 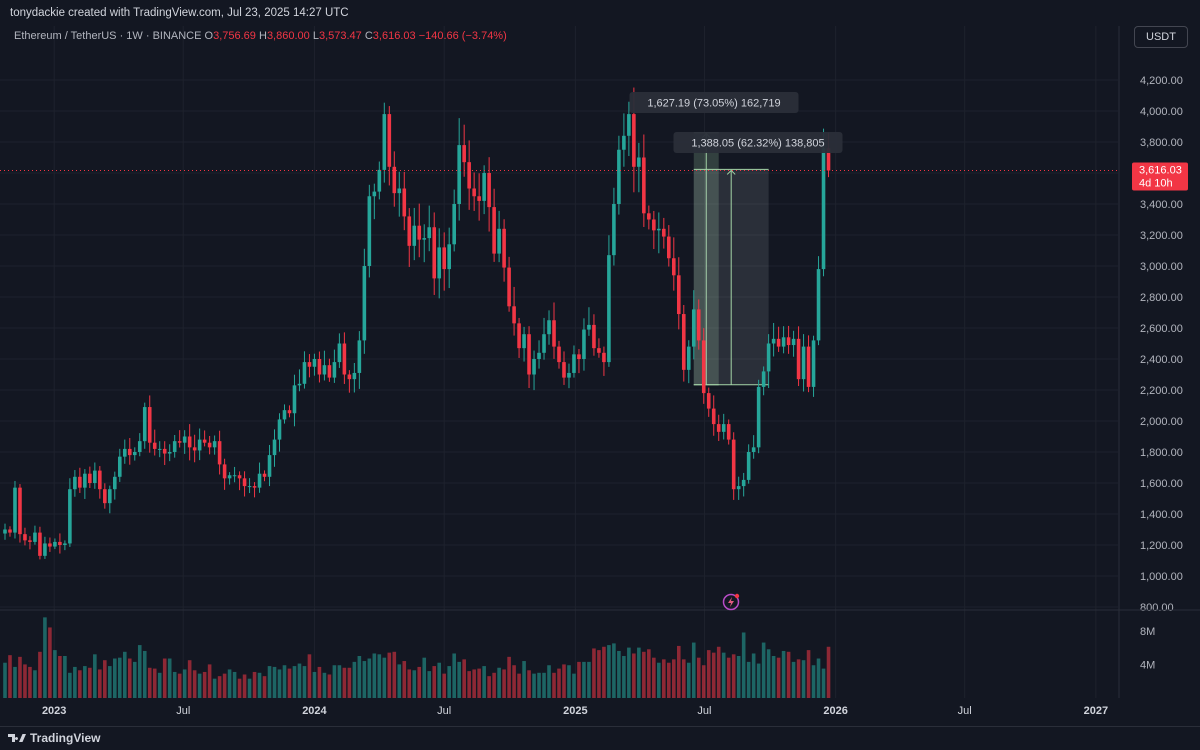 I want to click on events-icon, so click(x=731, y=602).